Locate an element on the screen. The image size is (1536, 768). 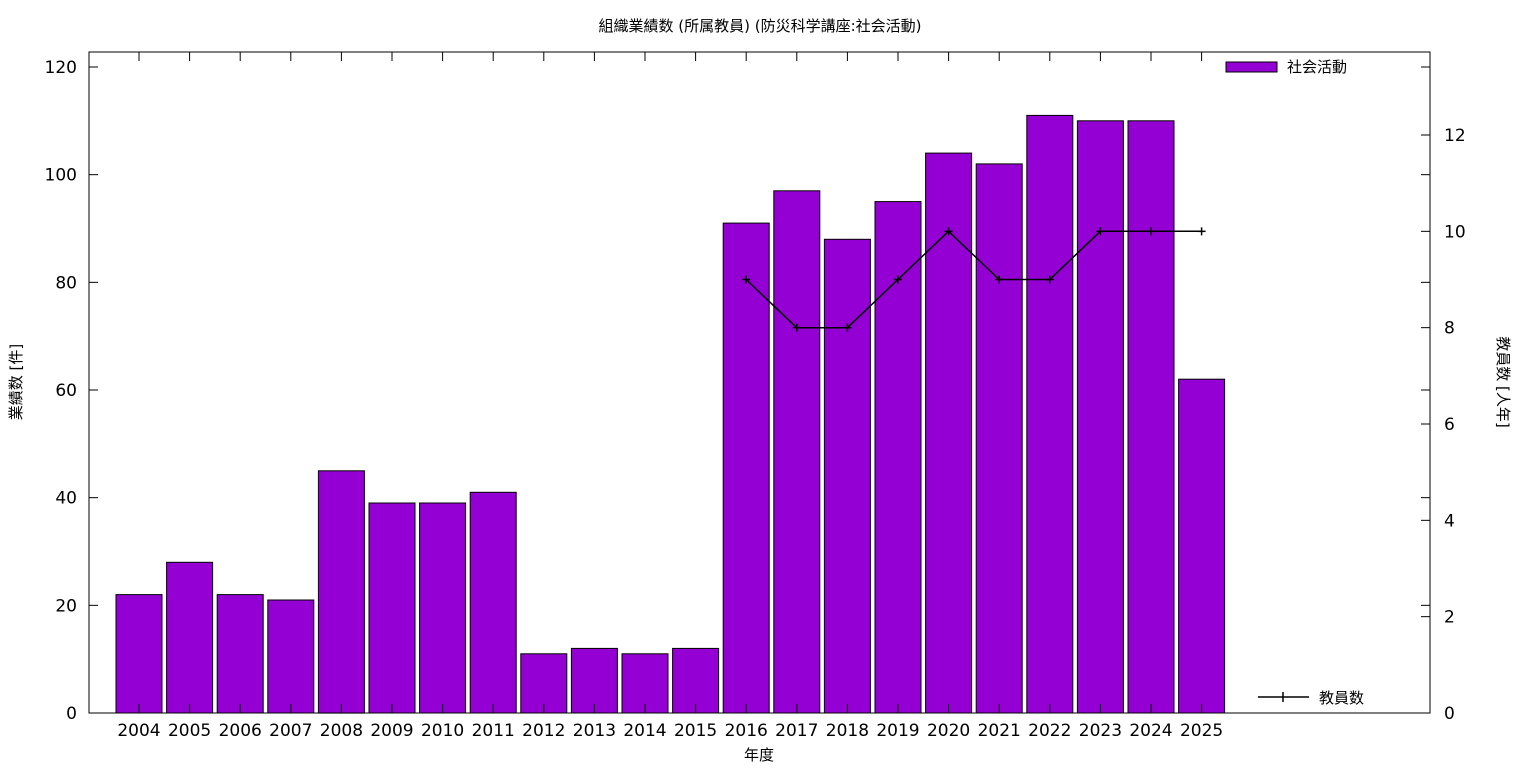
x-tick-label: 2021 is located at coordinates (999, 731).